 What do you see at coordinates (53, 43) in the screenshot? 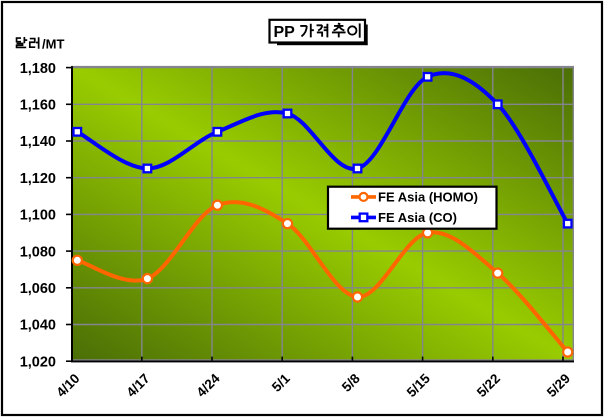
I see `svg-text: /MT` at bounding box center [53, 43].